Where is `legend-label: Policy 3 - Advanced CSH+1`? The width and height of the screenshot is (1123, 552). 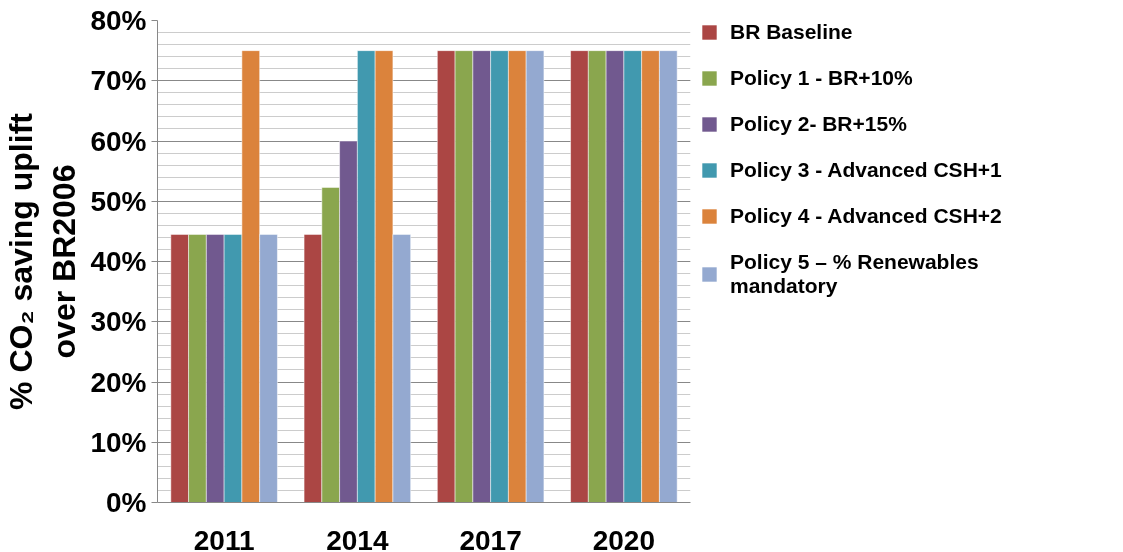
legend-label: Policy 3 - Advanced CSH+1 is located at coordinates (866, 170).